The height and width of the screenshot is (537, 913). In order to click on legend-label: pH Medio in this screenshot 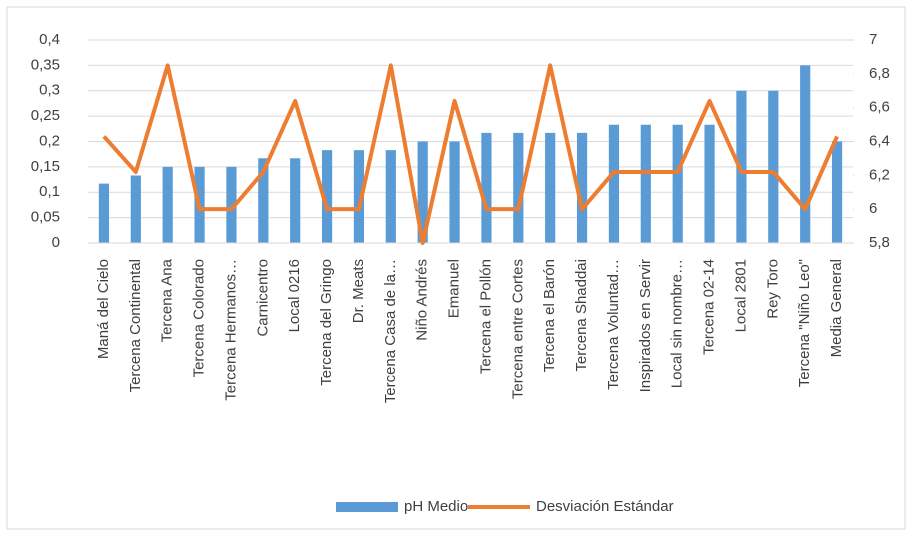, I will do `click(436, 506)`.